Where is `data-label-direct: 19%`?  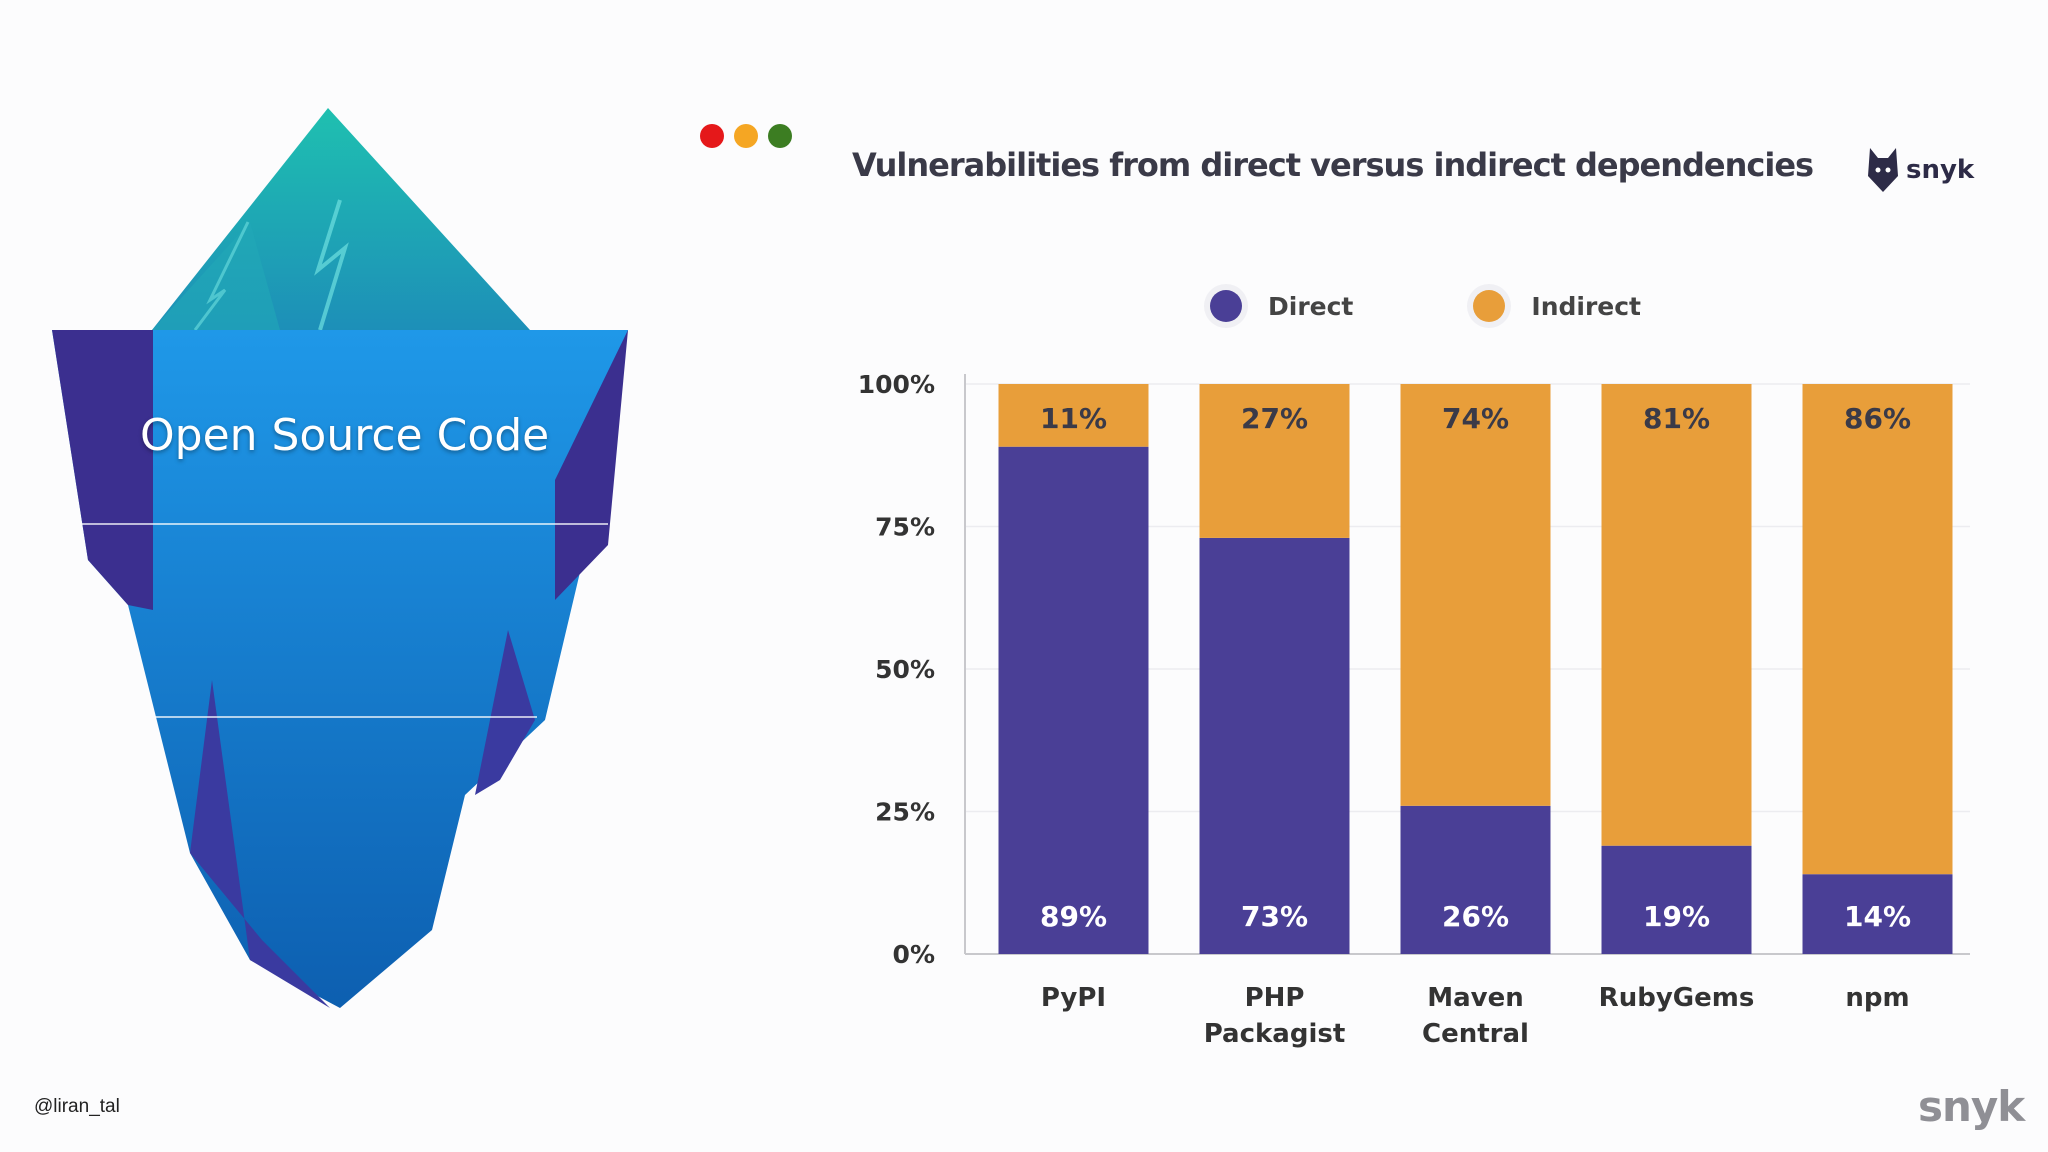 data-label-direct: 19% is located at coordinates (1676, 916).